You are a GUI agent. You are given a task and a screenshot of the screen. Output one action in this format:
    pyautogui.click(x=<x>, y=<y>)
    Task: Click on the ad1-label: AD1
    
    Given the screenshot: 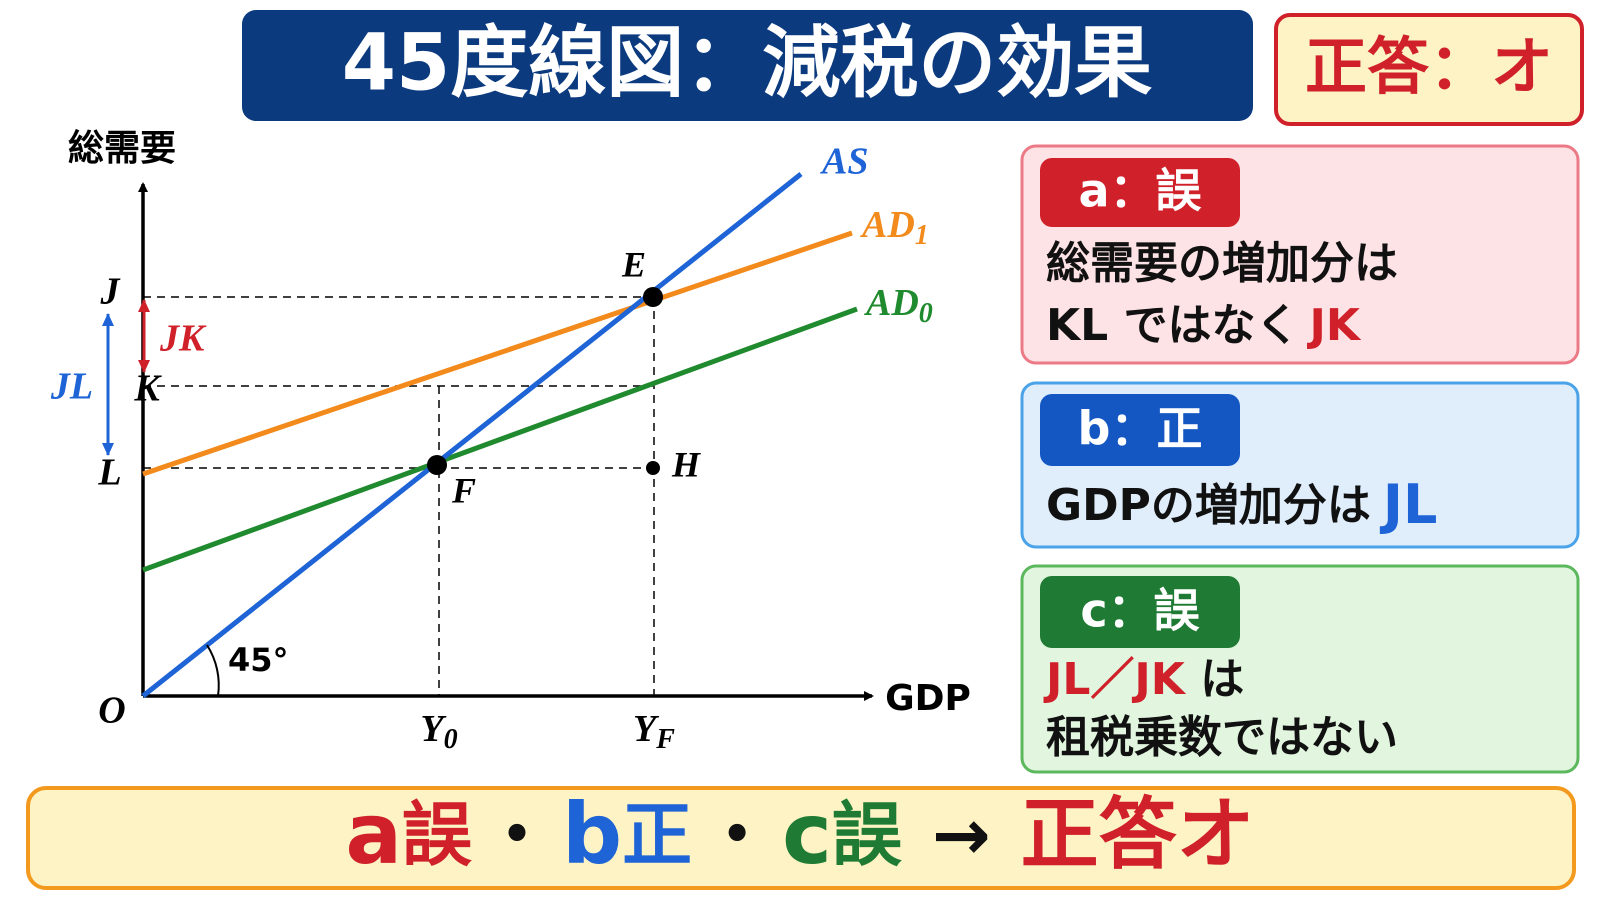 What is the action you would take?
    pyautogui.click(x=894, y=228)
    